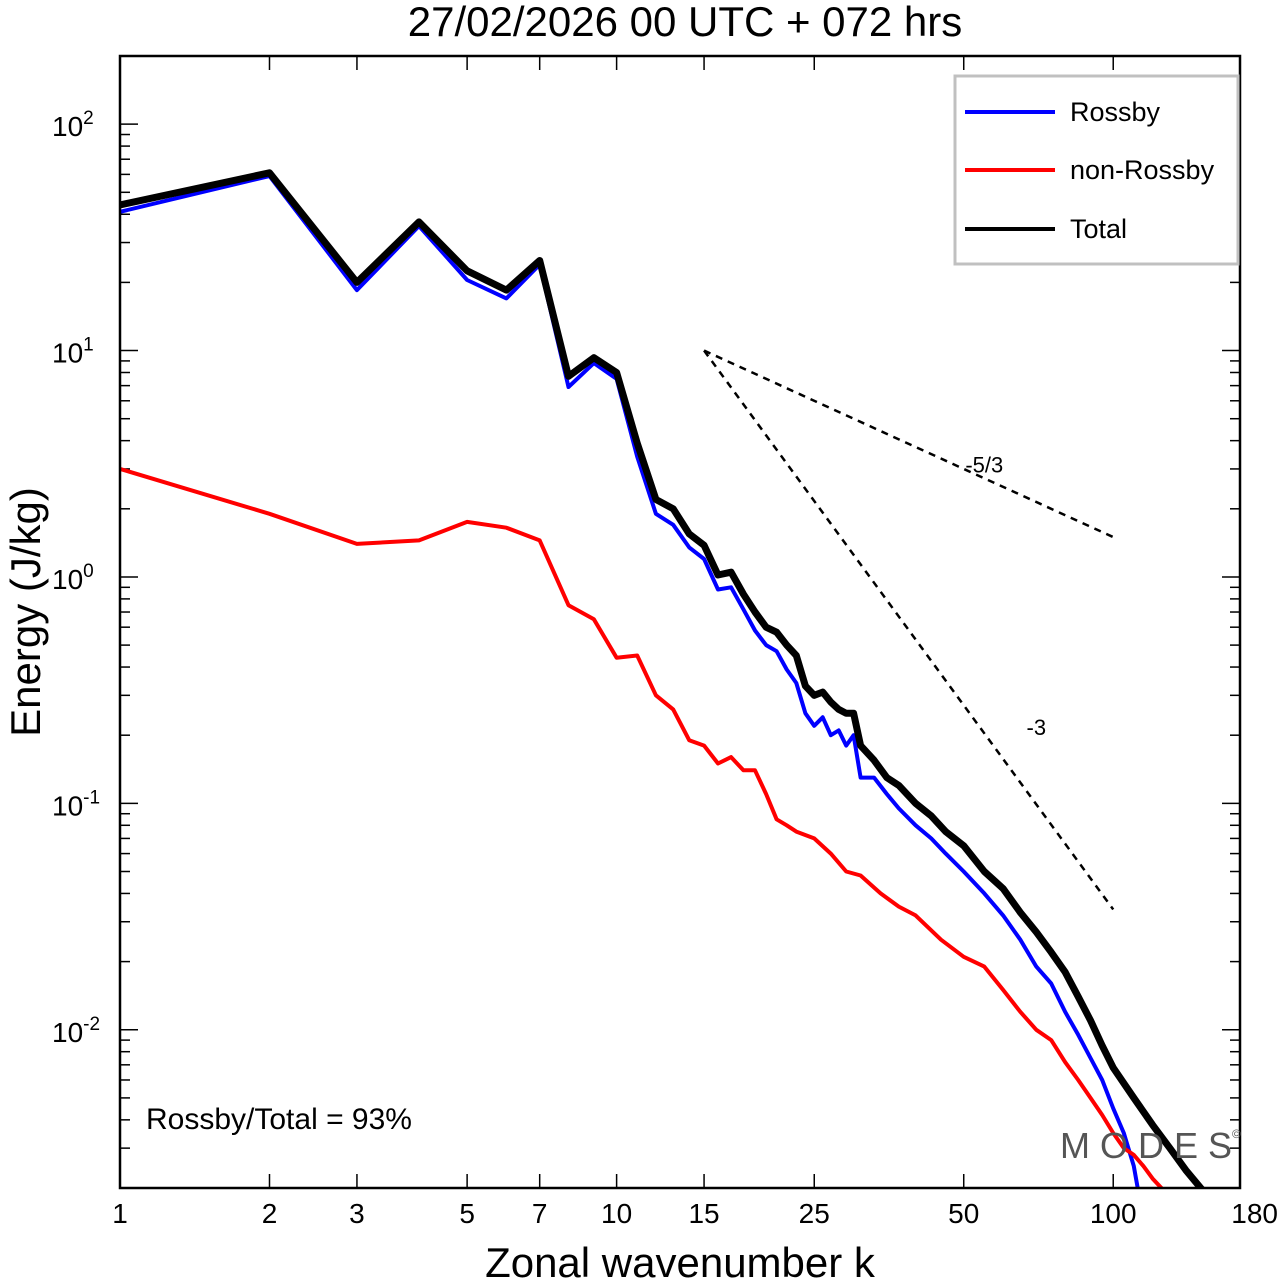 This screenshot has width=1280, height=1281. What do you see at coordinates (540, 1213) in the screenshot?
I see `x-tick-label: 7` at bounding box center [540, 1213].